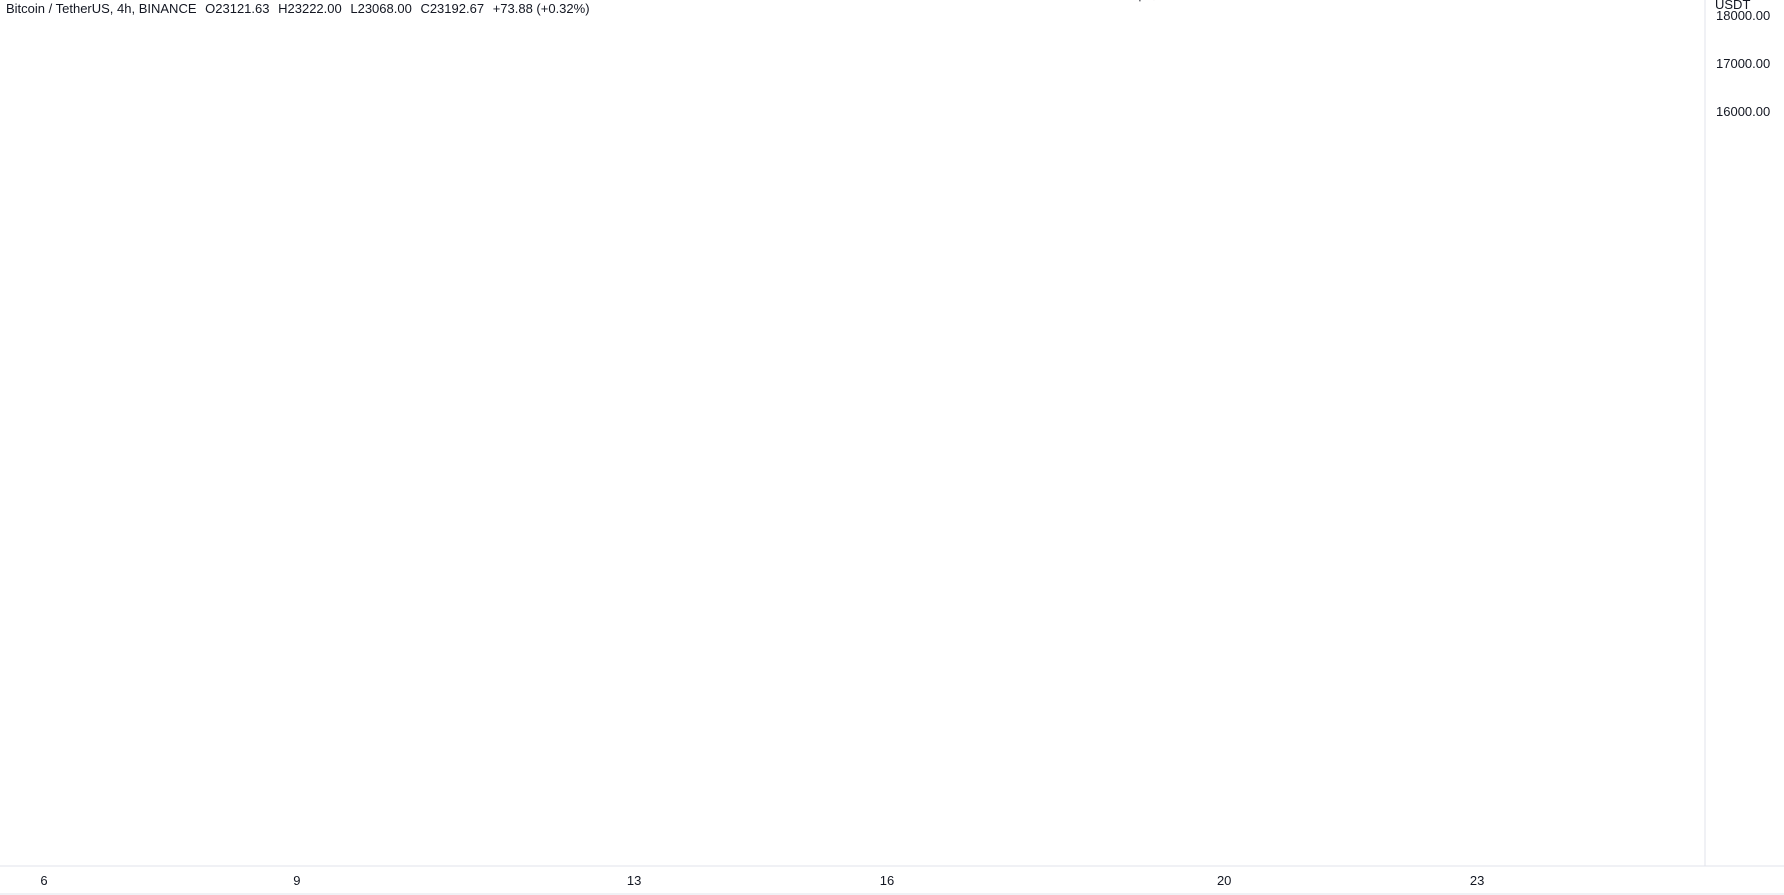 Image resolution: width=1784 pixels, height=895 pixels. Describe the element at coordinates (43, 880) in the screenshot. I see `time-tick-label: 6` at that location.